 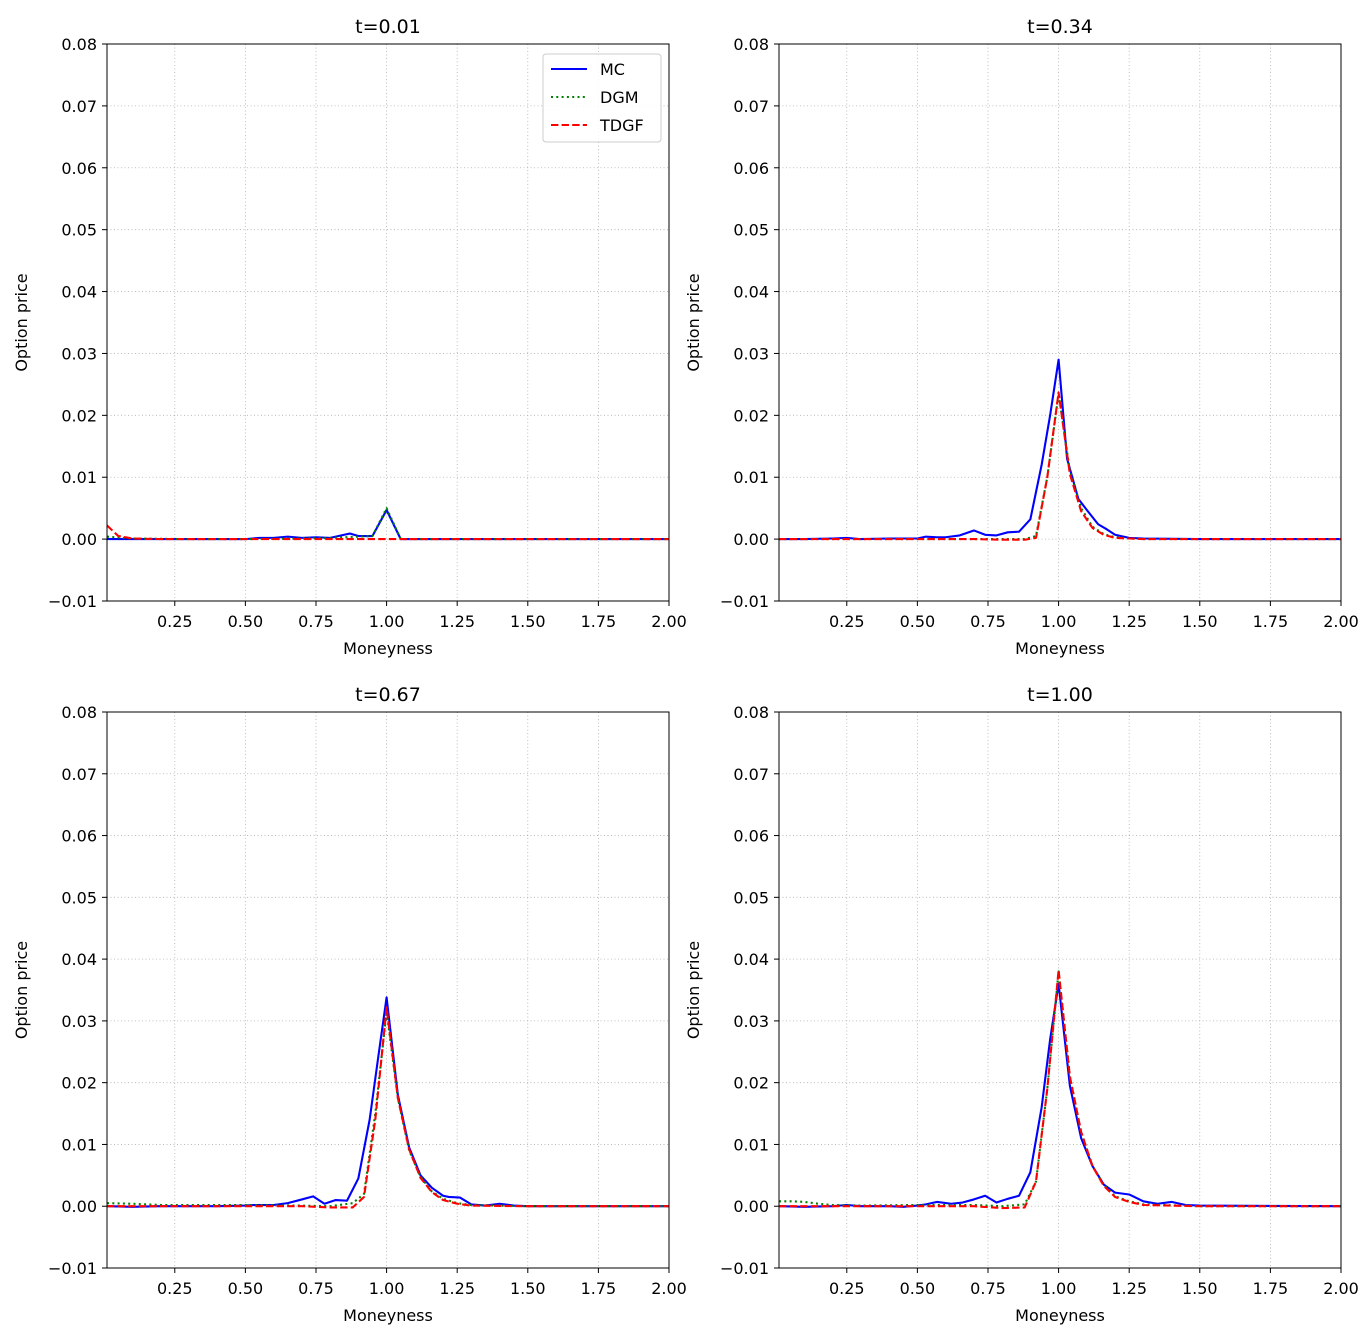 I want to click on legend-label-dgm: DGM, so click(x=619, y=97).